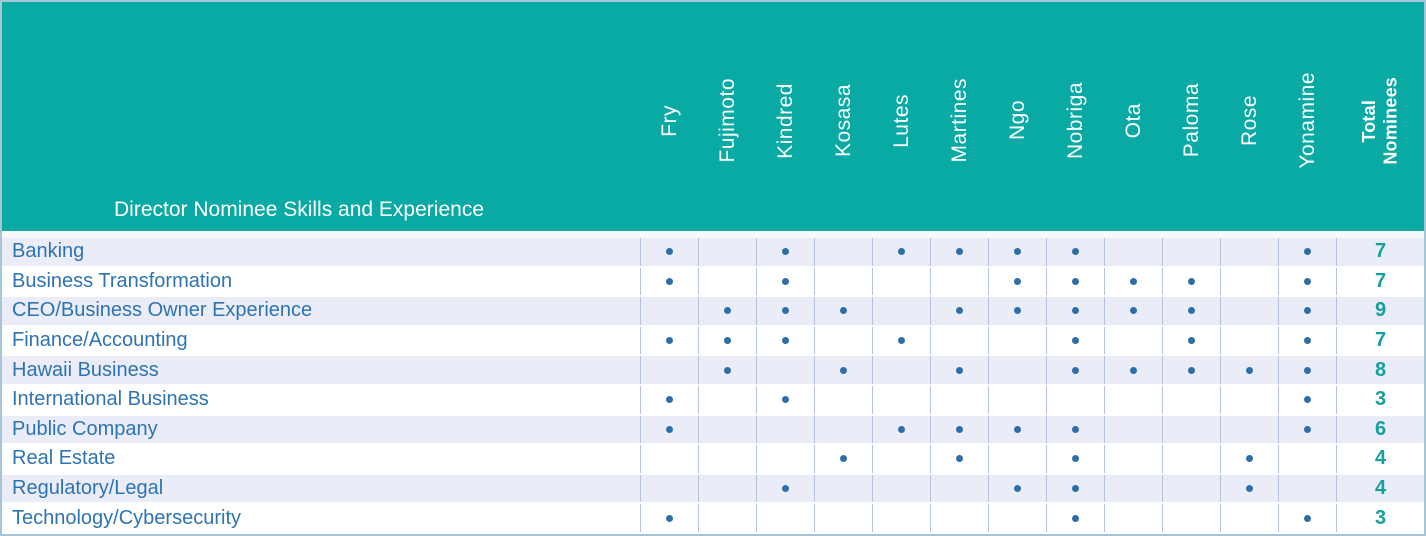  I want to click on row-label: Public Company, so click(321, 429).